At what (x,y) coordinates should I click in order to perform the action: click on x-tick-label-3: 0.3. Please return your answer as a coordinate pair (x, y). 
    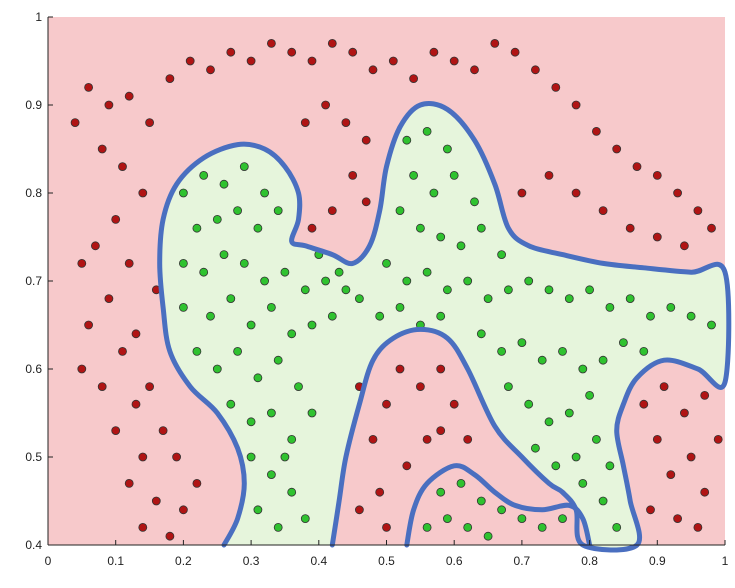
    Looking at the image, I should click on (251, 561).